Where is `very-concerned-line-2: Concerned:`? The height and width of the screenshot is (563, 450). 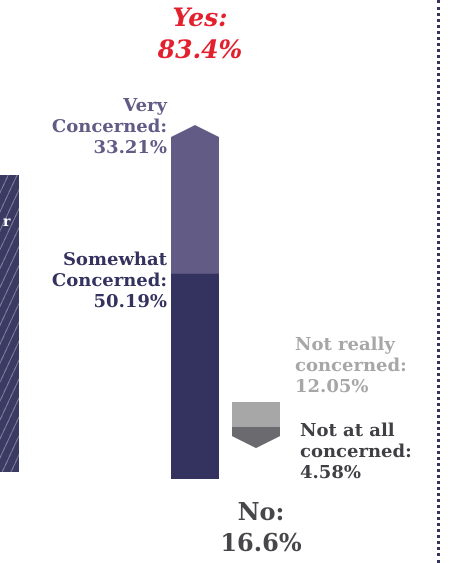 very-concerned-line-2: Concerned: is located at coordinates (109, 126).